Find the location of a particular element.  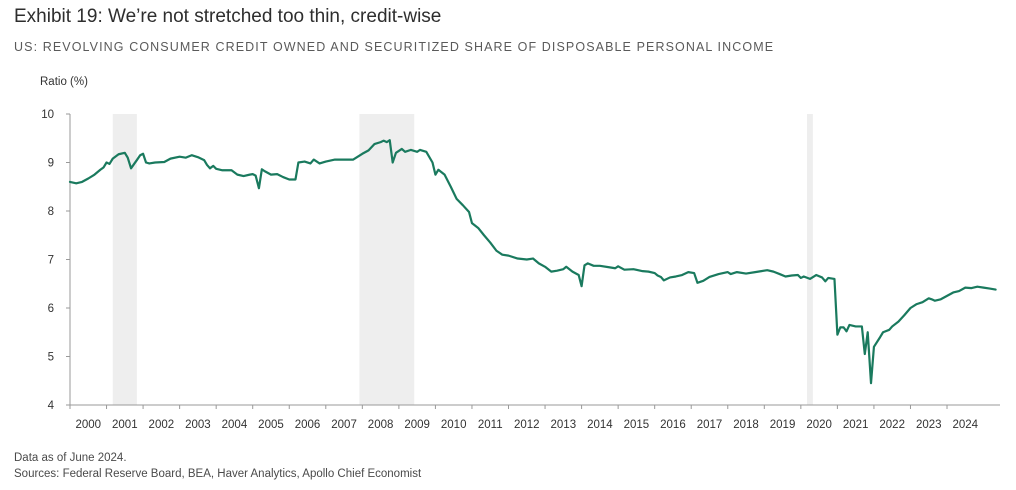

x-tick-label: 2024 is located at coordinates (965, 425).